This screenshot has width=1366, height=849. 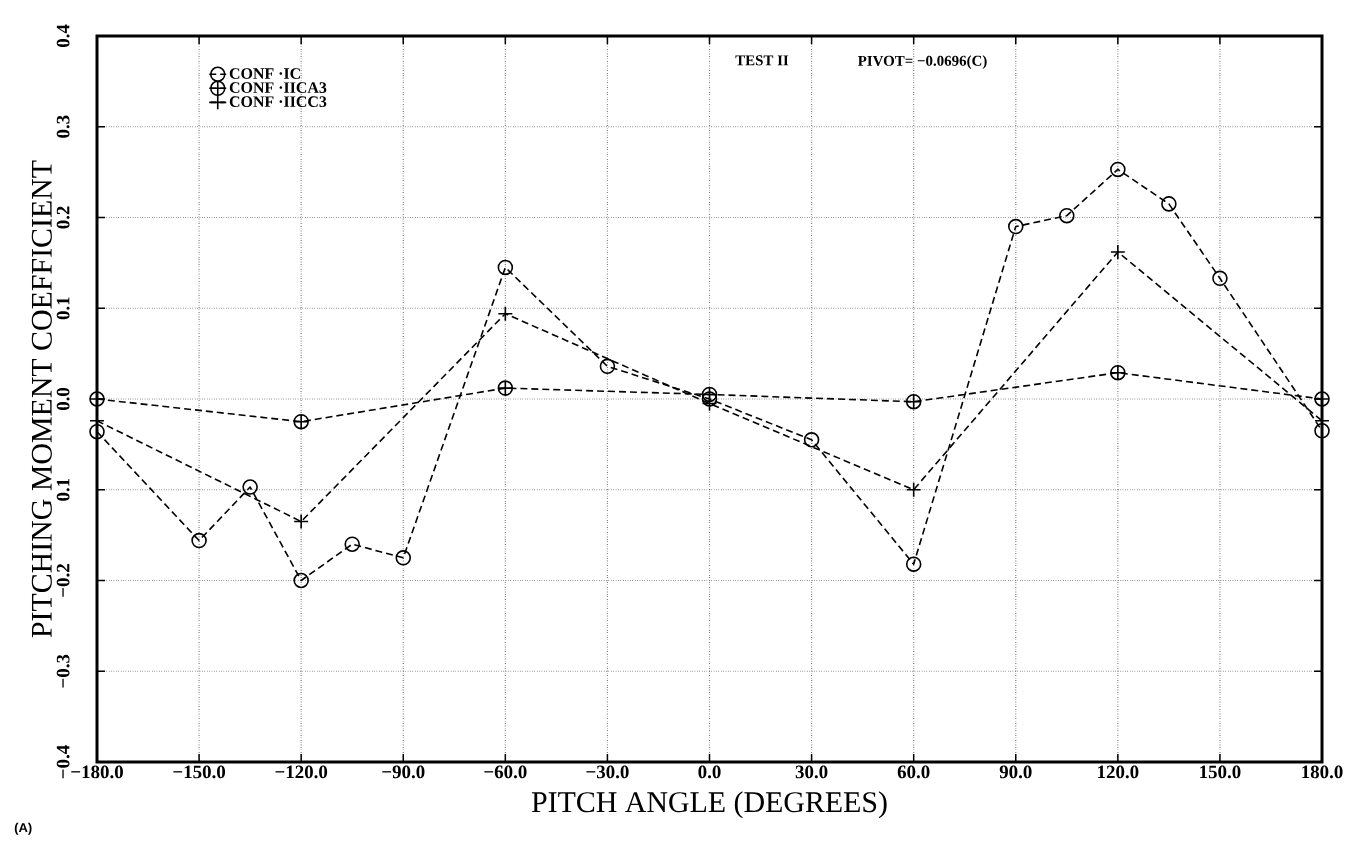 I want to click on legend-label: CONF ·IICC3, so click(x=278, y=102).